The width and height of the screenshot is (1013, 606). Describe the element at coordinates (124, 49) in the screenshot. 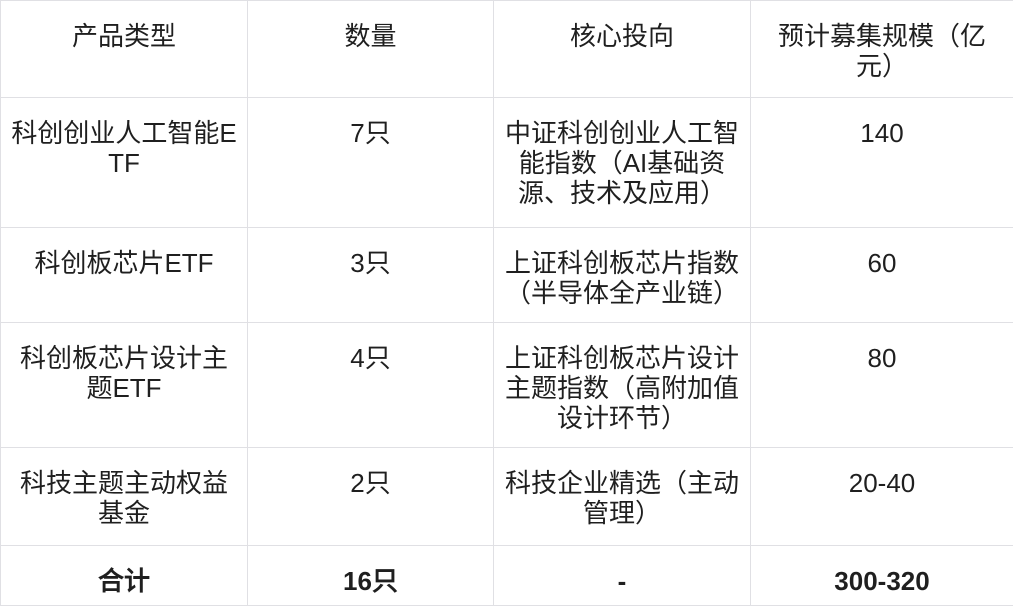

I see `header-product-type: 产品类型` at that location.